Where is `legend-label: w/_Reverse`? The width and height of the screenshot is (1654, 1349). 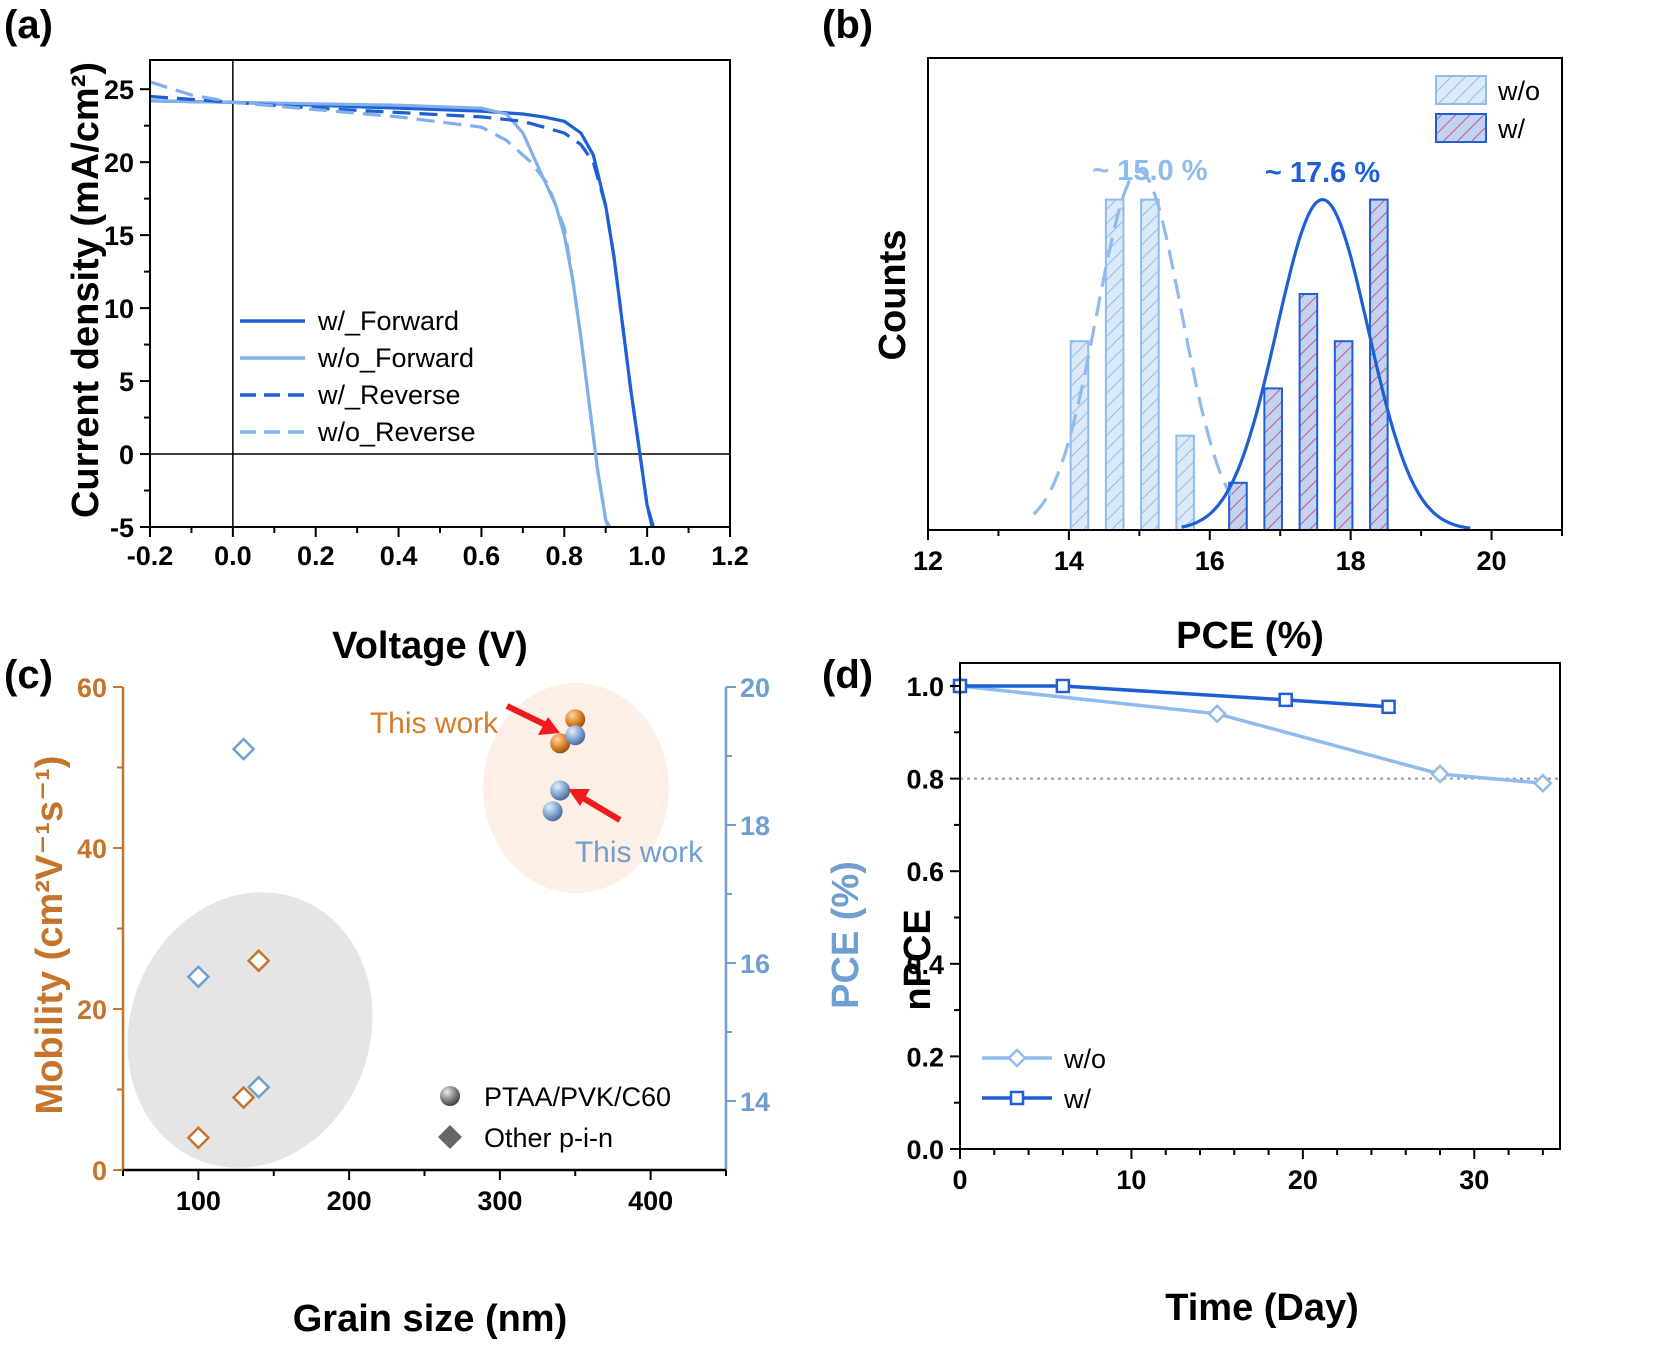
legend-label: w/_Reverse is located at coordinates (389, 395).